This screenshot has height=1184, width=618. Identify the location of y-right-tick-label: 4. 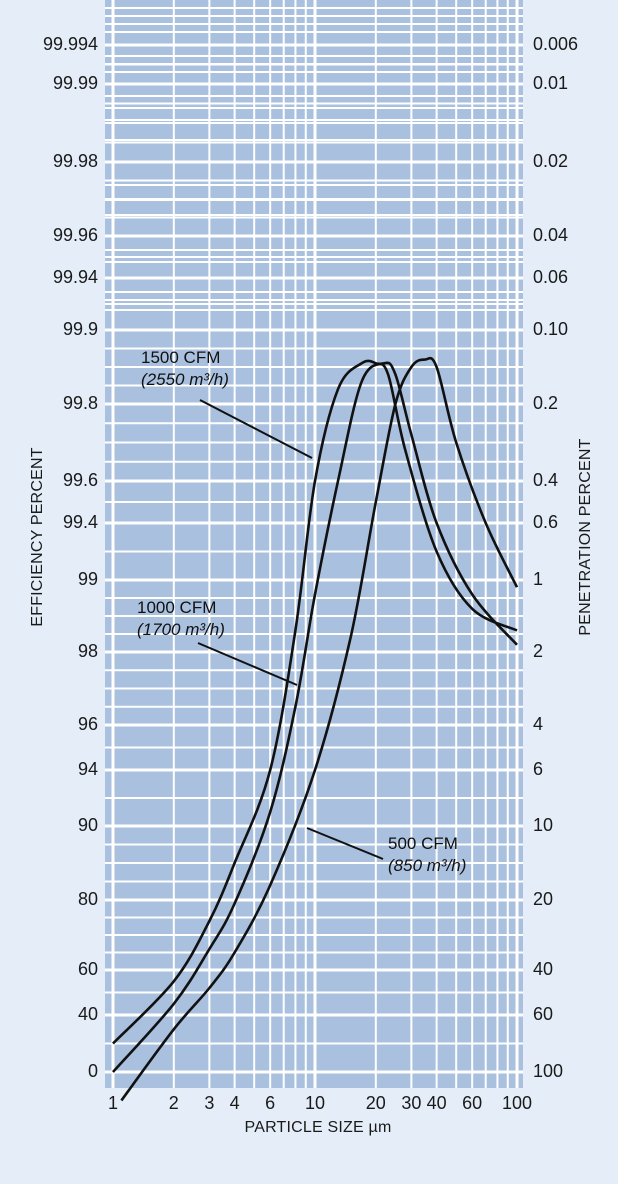
(538, 724).